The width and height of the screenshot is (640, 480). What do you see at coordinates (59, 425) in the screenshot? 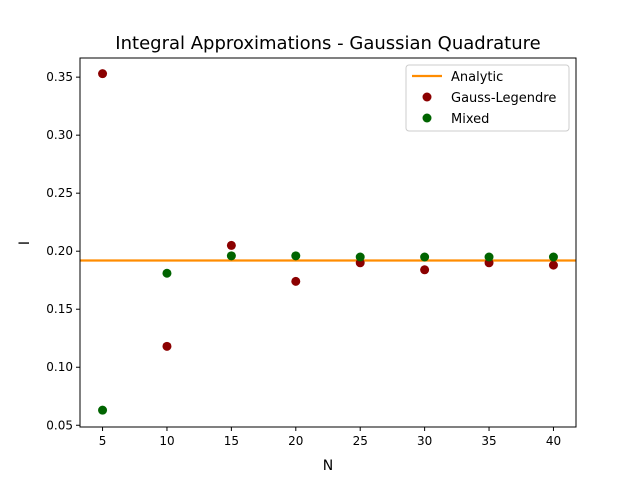
I see `y-tick-label: 0.05` at bounding box center [59, 425].